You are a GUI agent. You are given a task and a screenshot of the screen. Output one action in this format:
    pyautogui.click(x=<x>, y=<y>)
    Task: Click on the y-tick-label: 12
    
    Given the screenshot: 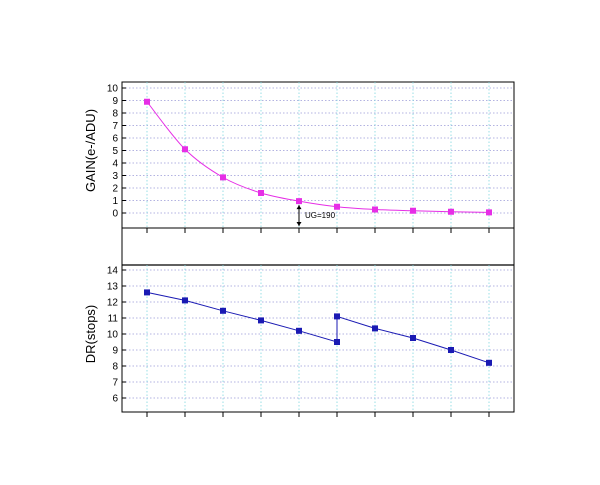 What is the action you would take?
    pyautogui.click(x=113, y=303)
    